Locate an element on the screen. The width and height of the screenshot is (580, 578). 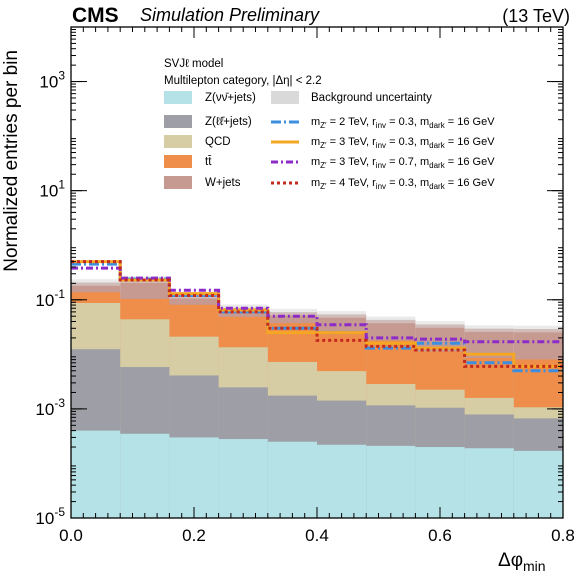
legend-swatch-znunu is located at coordinates (178, 97).